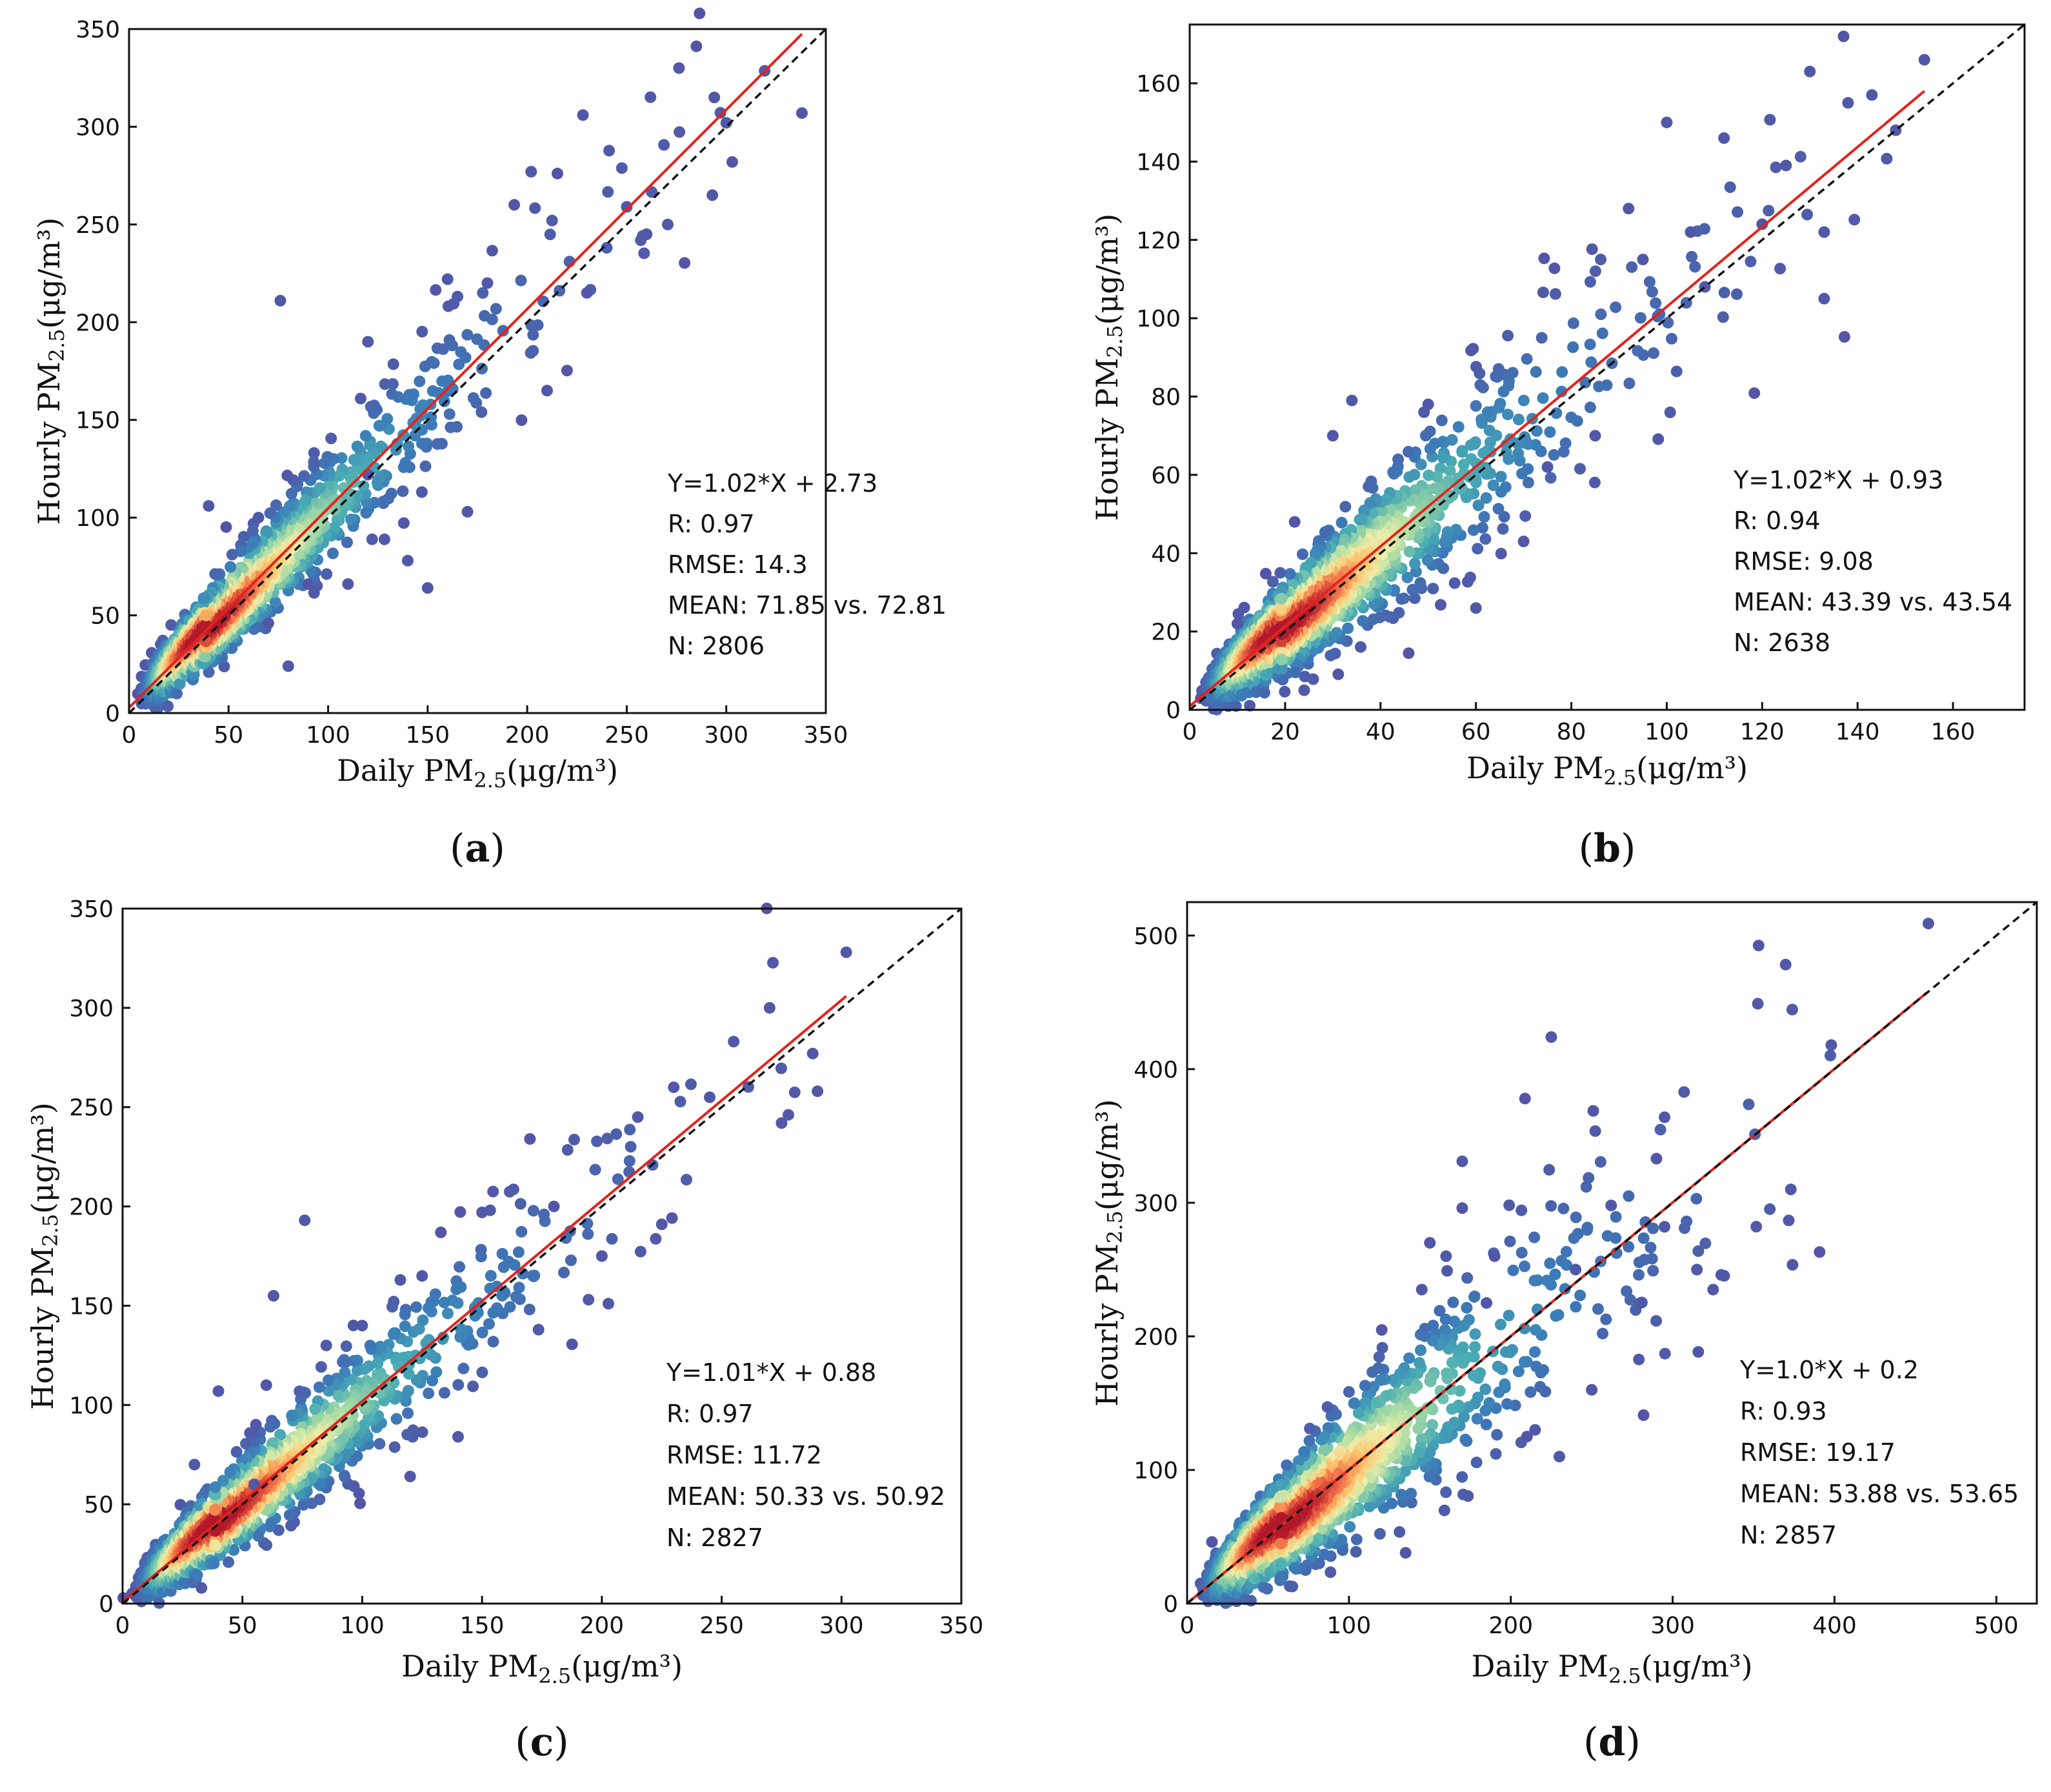 The image size is (2051, 1792). What do you see at coordinates (477, 371) in the screenshot?
I see `identity-line` at bounding box center [477, 371].